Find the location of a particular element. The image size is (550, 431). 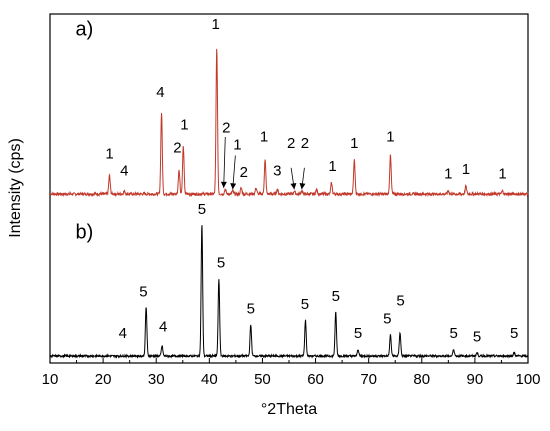

x-tick-label: 60 is located at coordinates (315, 379).